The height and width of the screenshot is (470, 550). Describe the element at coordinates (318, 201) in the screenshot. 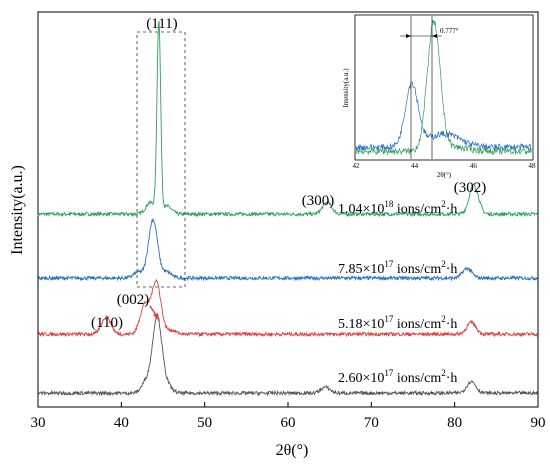

I see `peak-label-300: (300)` at that location.